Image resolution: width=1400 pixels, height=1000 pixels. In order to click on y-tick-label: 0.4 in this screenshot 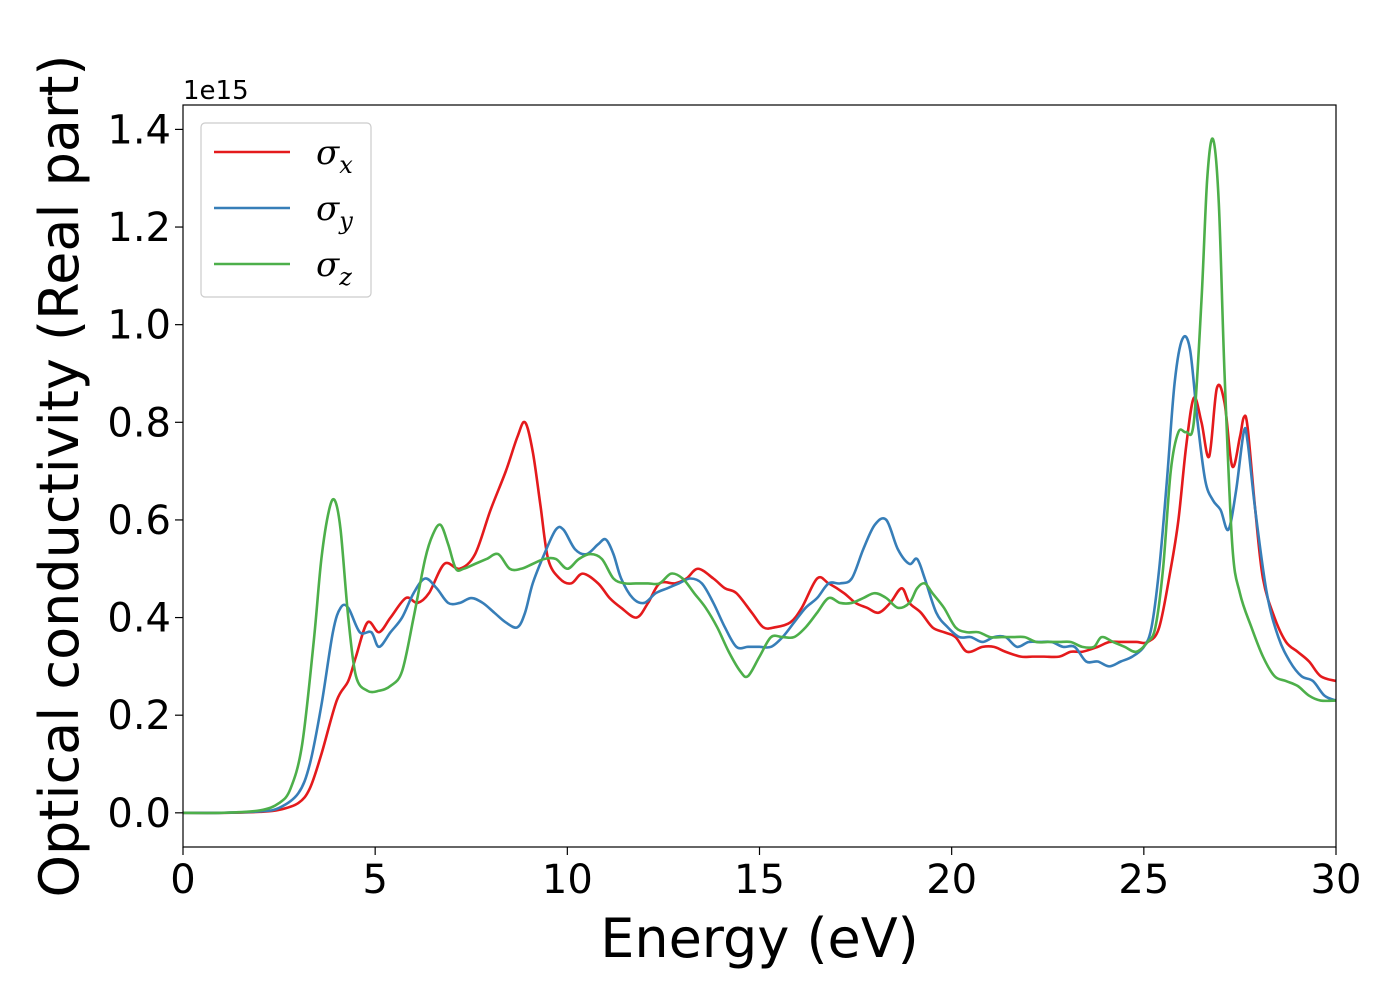, I will do `click(139, 619)`.